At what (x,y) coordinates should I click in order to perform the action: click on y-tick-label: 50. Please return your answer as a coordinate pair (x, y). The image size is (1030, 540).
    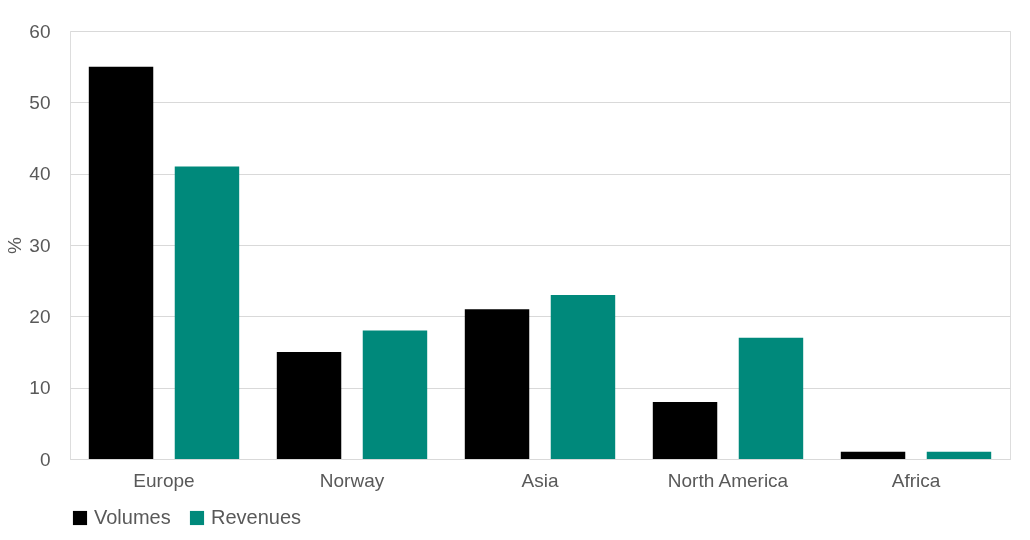
    Looking at the image, I should click on (40, 102).